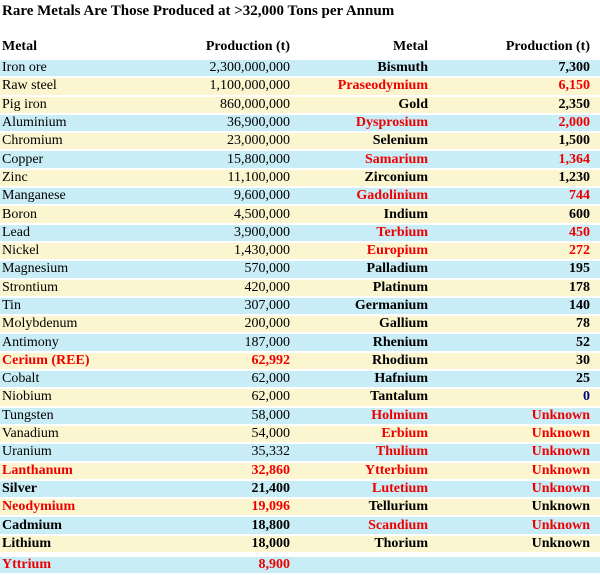 This screenshot has width=600, height=575. Describe the element at coordinates (21, 251) in the screenshot. I see `metal-name-cell: Nickel` at that location.